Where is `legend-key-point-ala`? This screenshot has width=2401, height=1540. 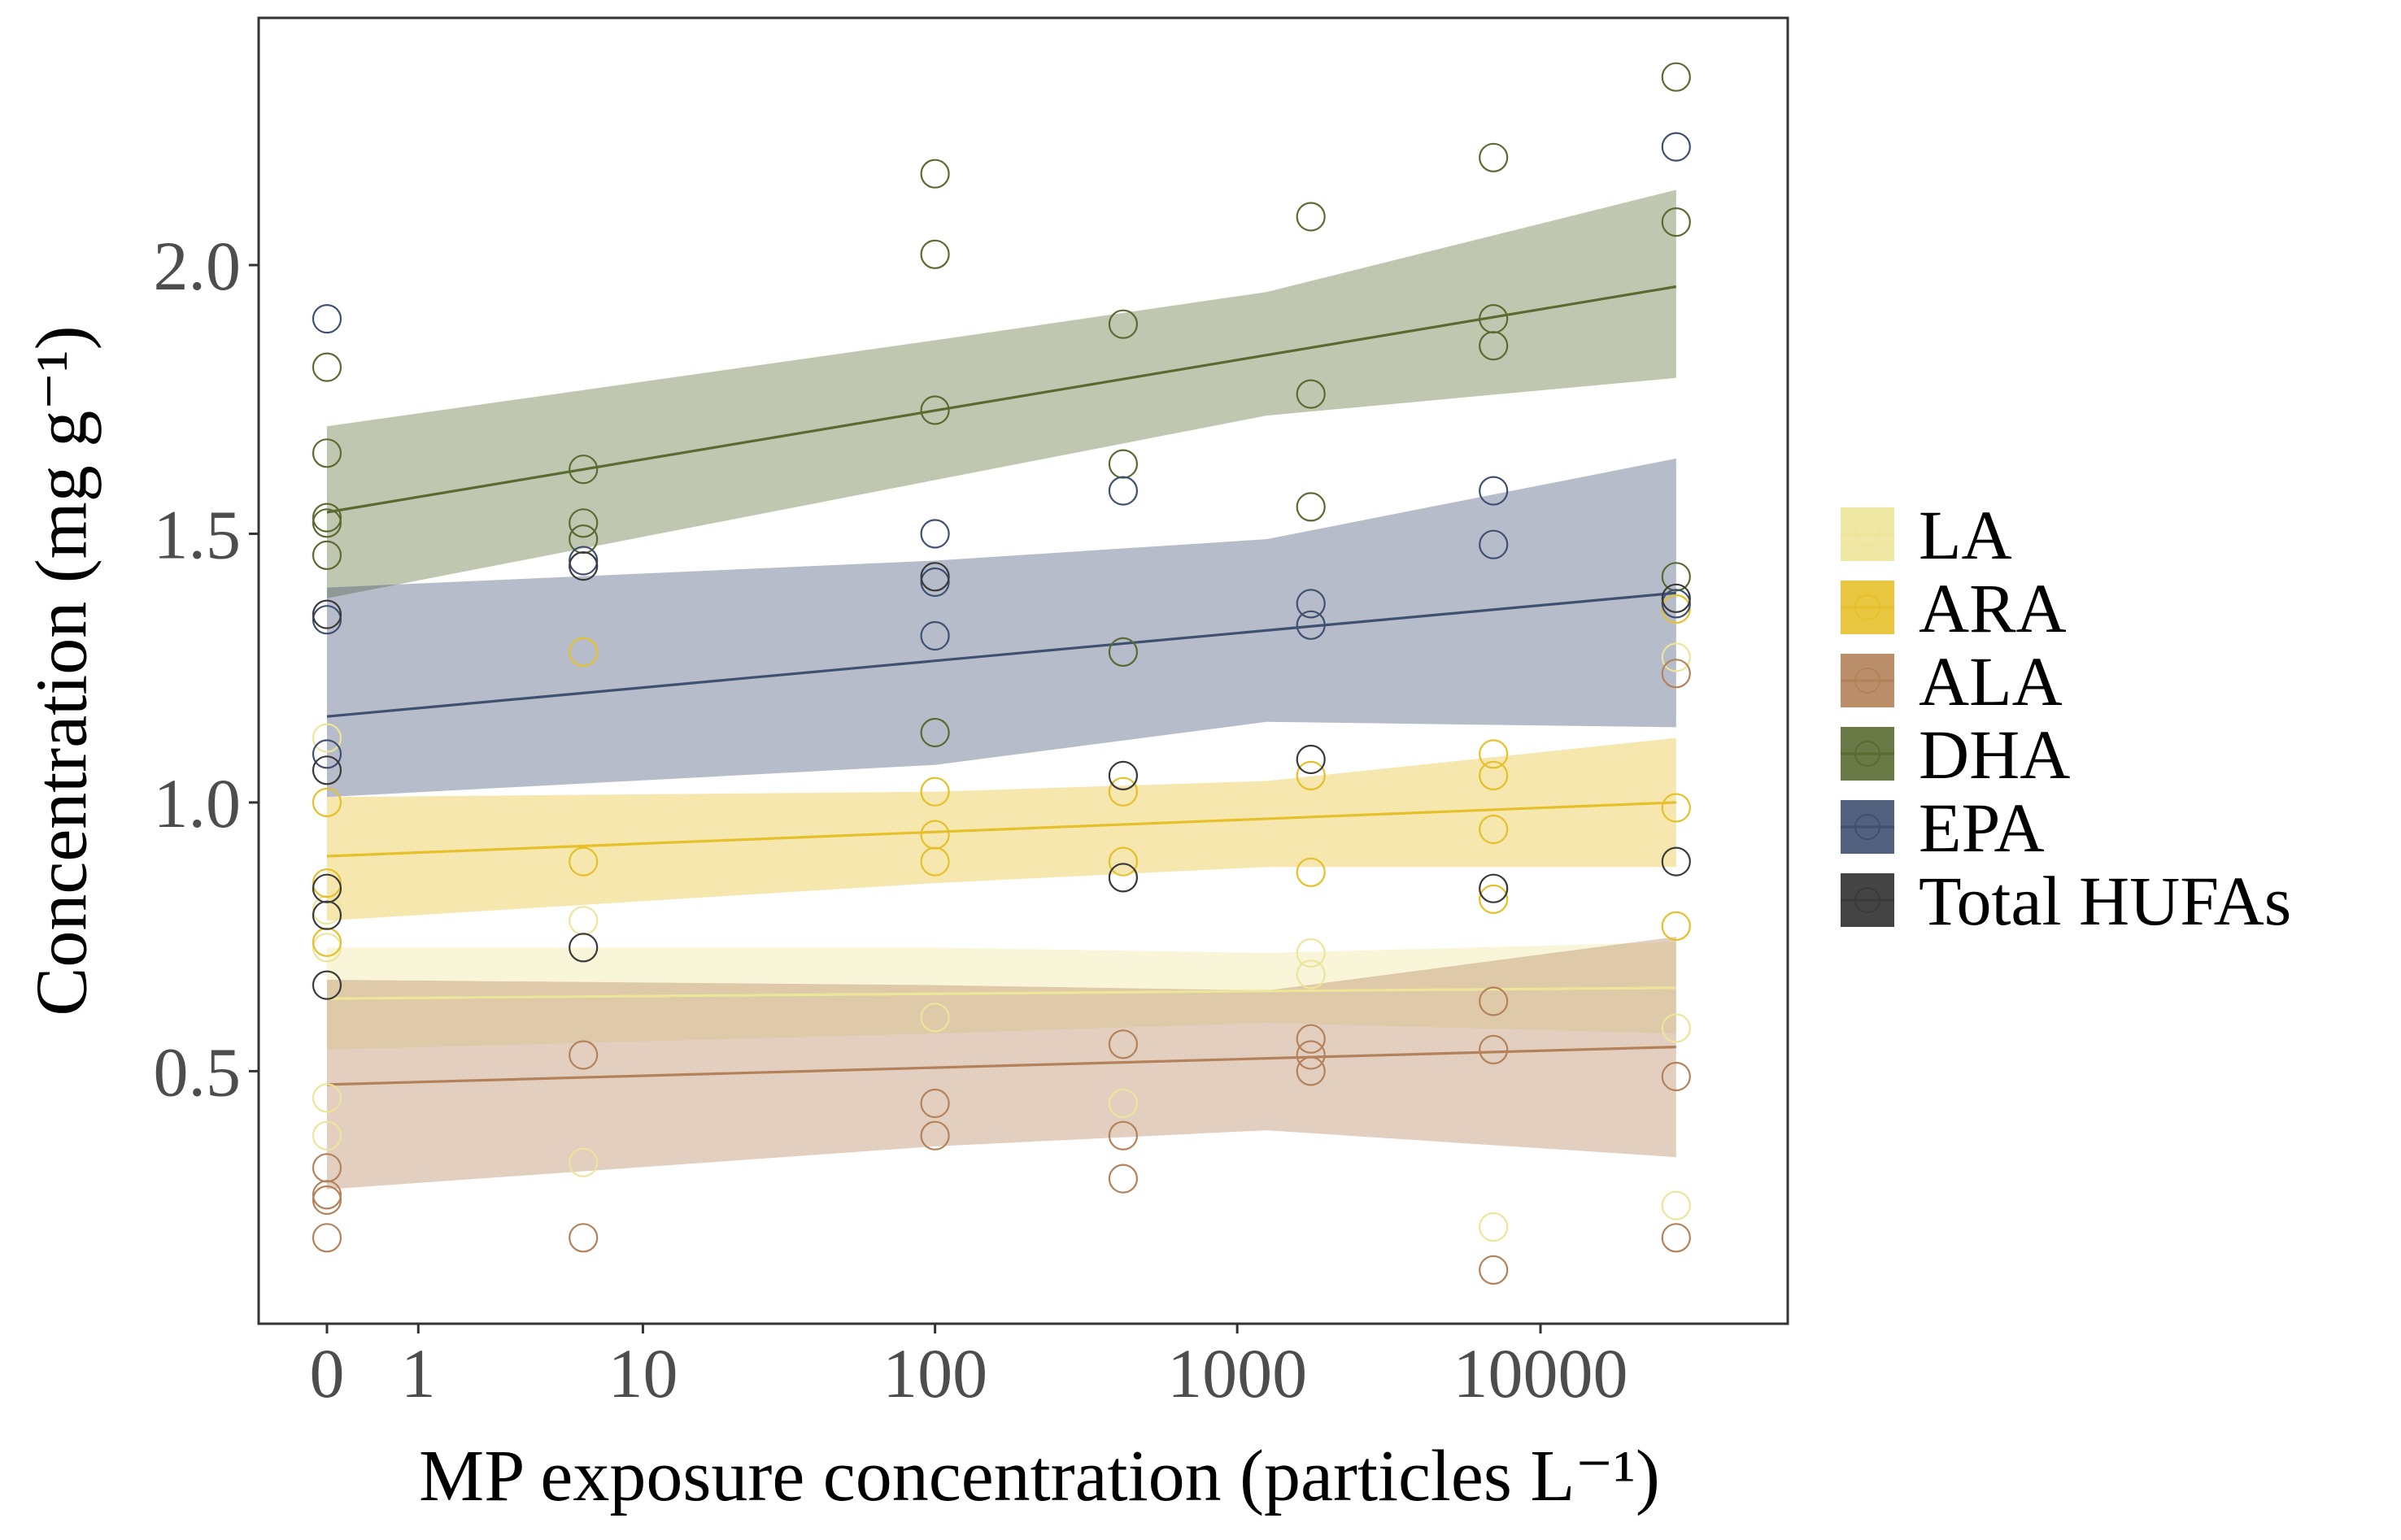
legend-key-point-ala is located at coordinates (1867, 681).